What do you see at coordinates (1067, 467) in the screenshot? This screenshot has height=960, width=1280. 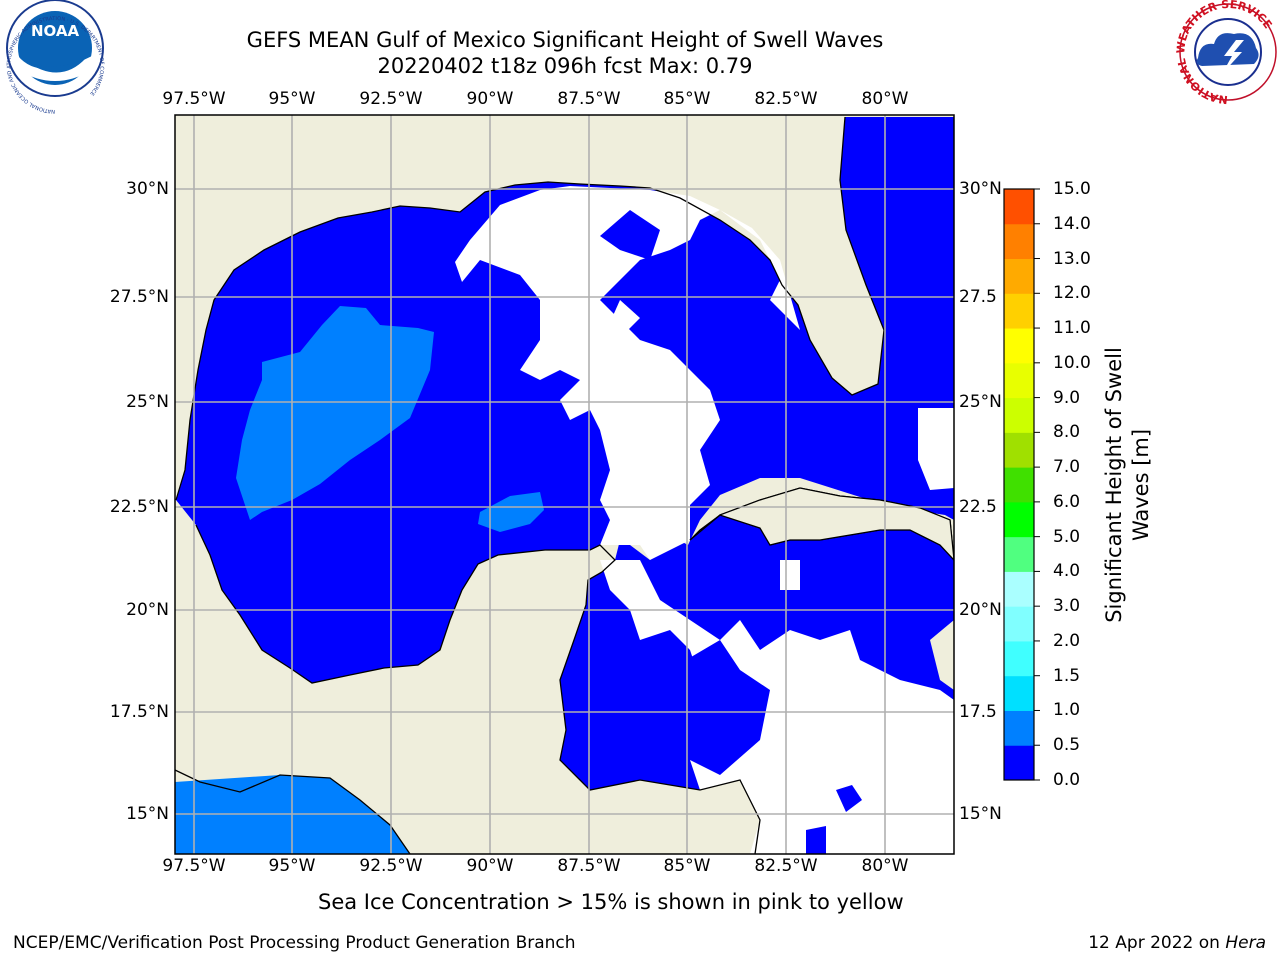 I see `colorbar-tick-label: 7.0` at bounding box center [1067, 467].